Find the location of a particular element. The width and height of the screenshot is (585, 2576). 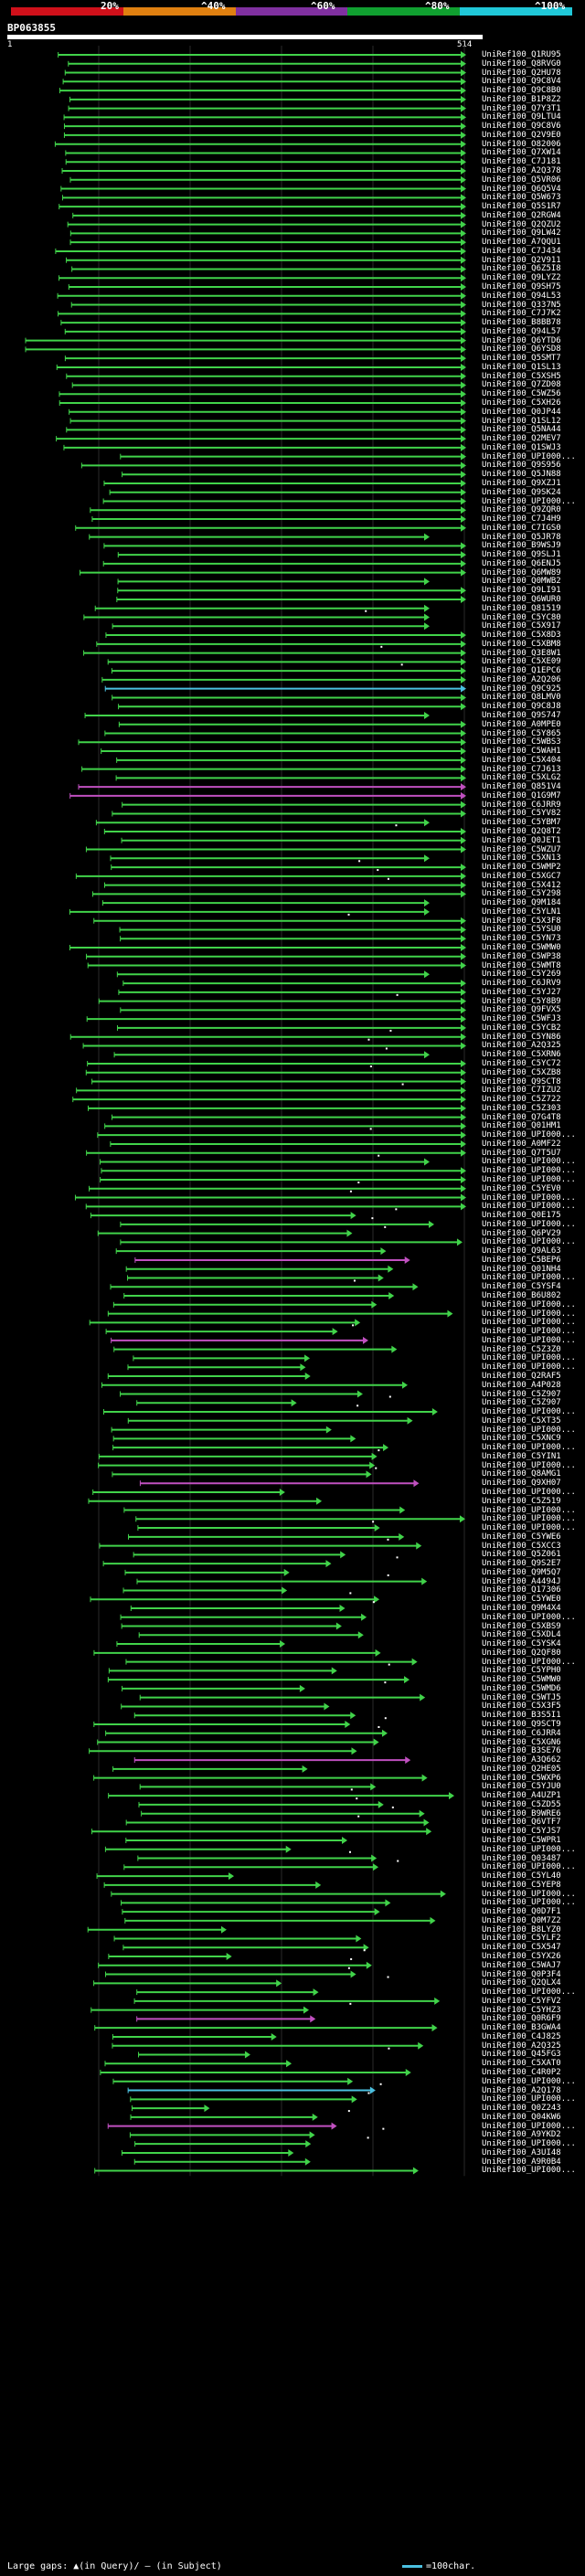

hit-label: UniRef100_C5ZD55 is located at coordinates (521, 1804).